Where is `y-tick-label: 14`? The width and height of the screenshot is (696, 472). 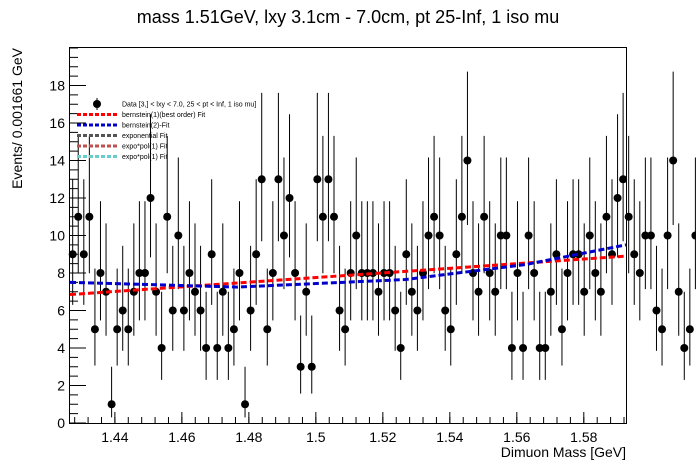 y-tick-label: 14 is located at coordinates (57, 161).